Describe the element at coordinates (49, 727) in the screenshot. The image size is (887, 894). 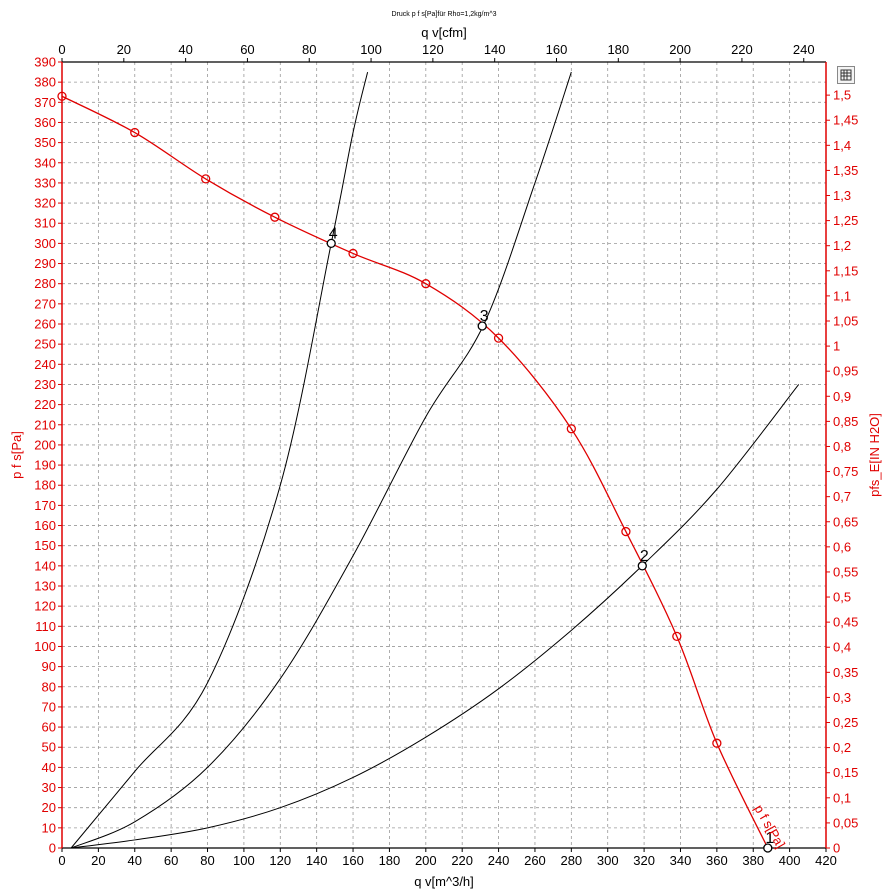
I see `y-tick-label: 60` at that location.